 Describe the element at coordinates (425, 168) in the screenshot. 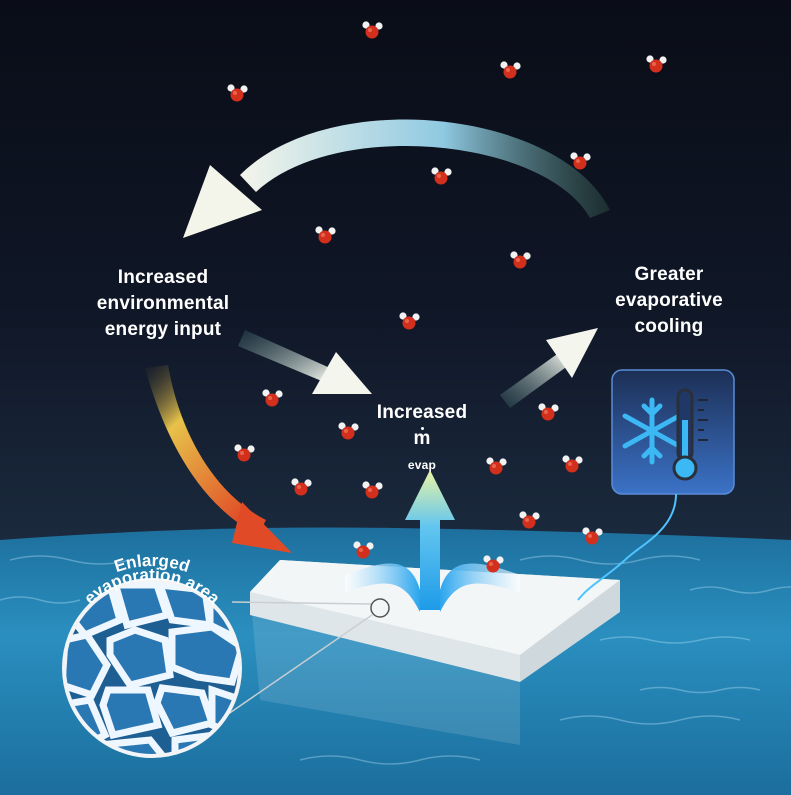

I see `top-return-arrow` at that location.